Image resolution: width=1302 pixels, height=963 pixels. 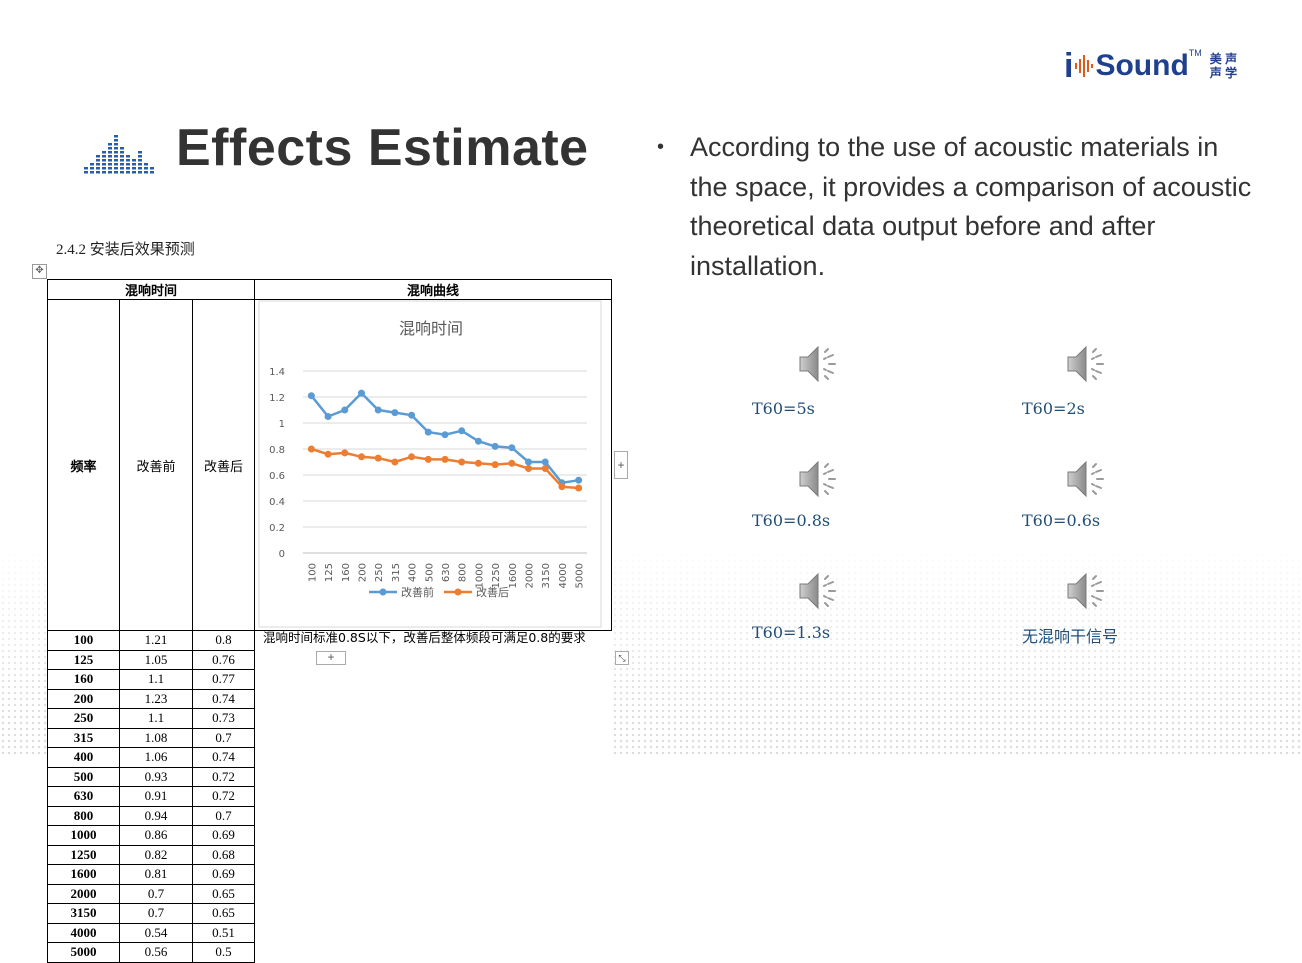 I want to click on table-row: 400 1.06 0.74, so click(x=329, y=757).